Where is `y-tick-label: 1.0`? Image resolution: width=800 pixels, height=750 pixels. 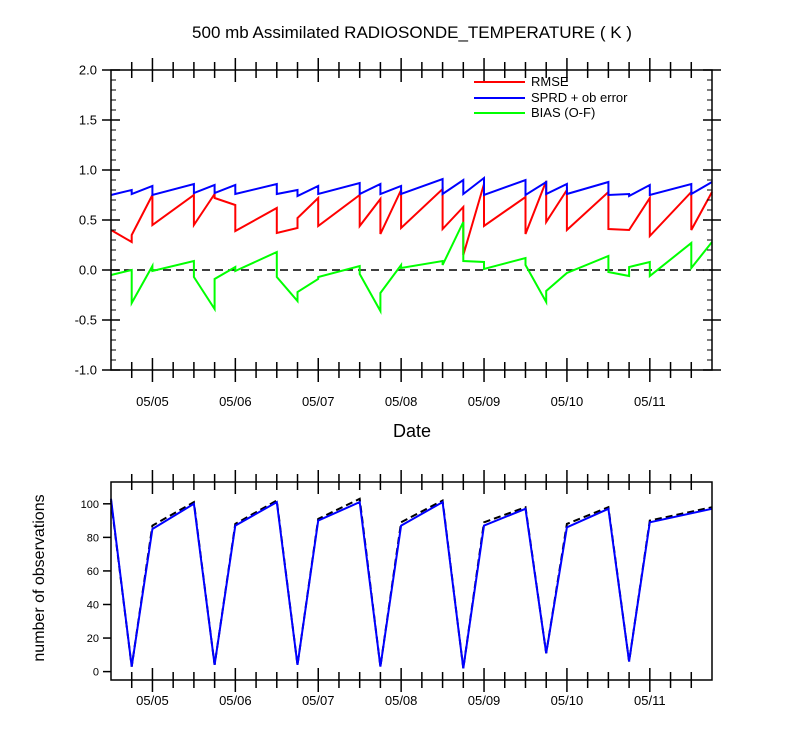 y-tick-label: 1.0 is located at coordinates (88, 170).